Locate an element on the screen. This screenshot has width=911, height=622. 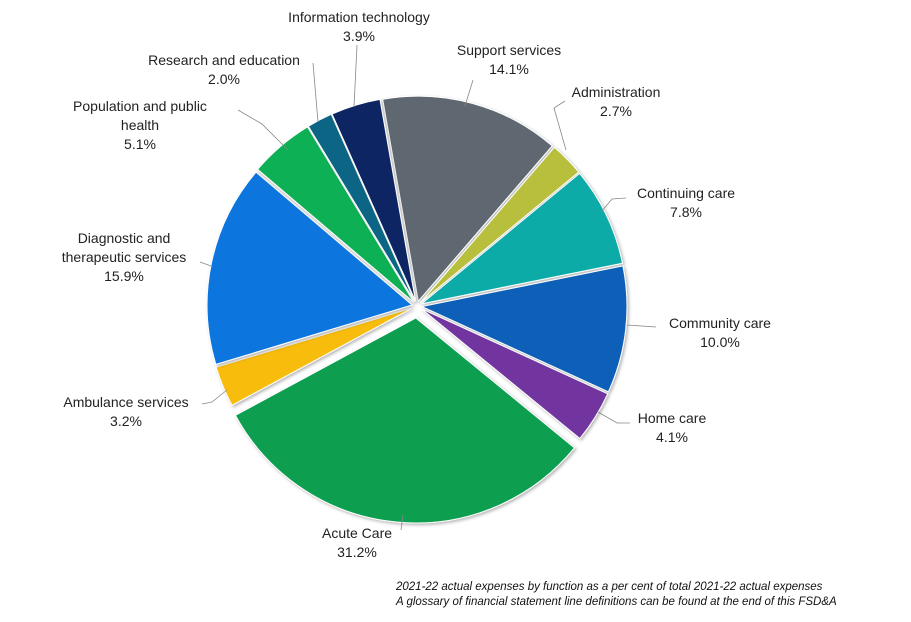
slice-label-name: Diagnostic and therapeutic services is located at coordinates (124, 247).